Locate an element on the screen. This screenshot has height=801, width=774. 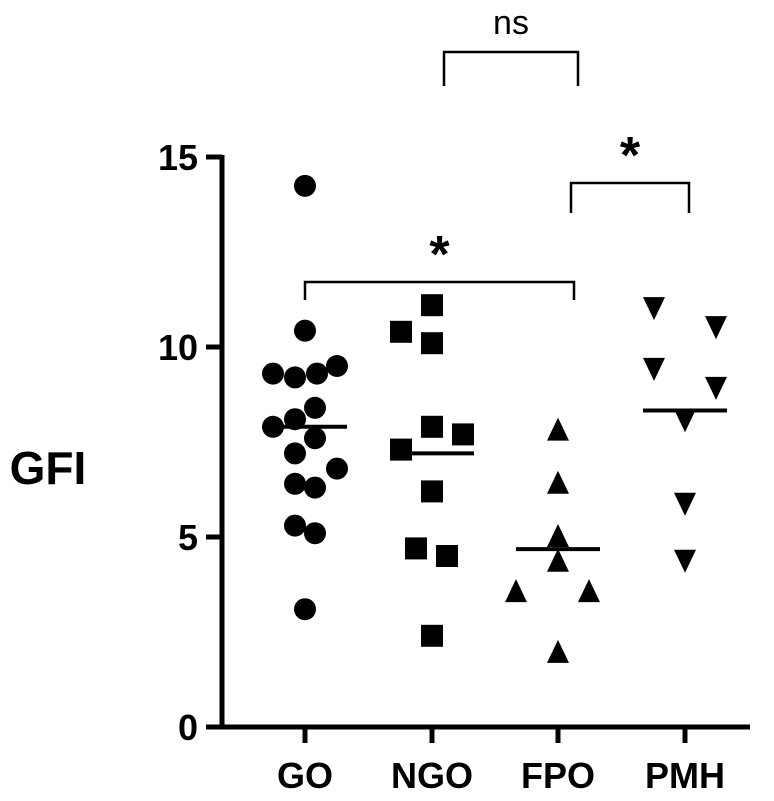
y-tick-label: 0 is located at coordinates (188, 727).